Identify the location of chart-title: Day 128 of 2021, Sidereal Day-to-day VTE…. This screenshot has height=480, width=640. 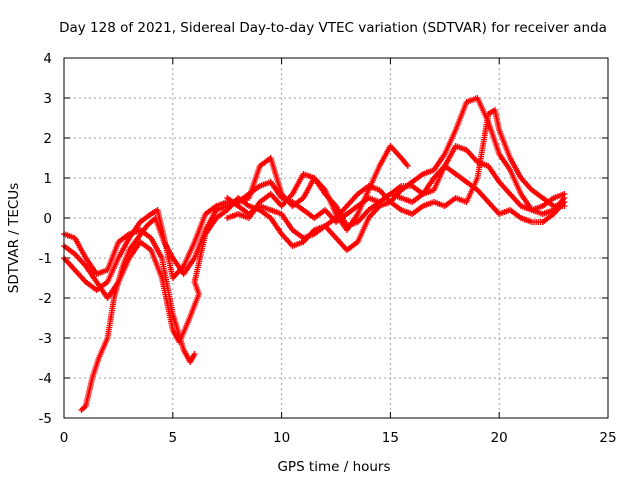
(333, 28).